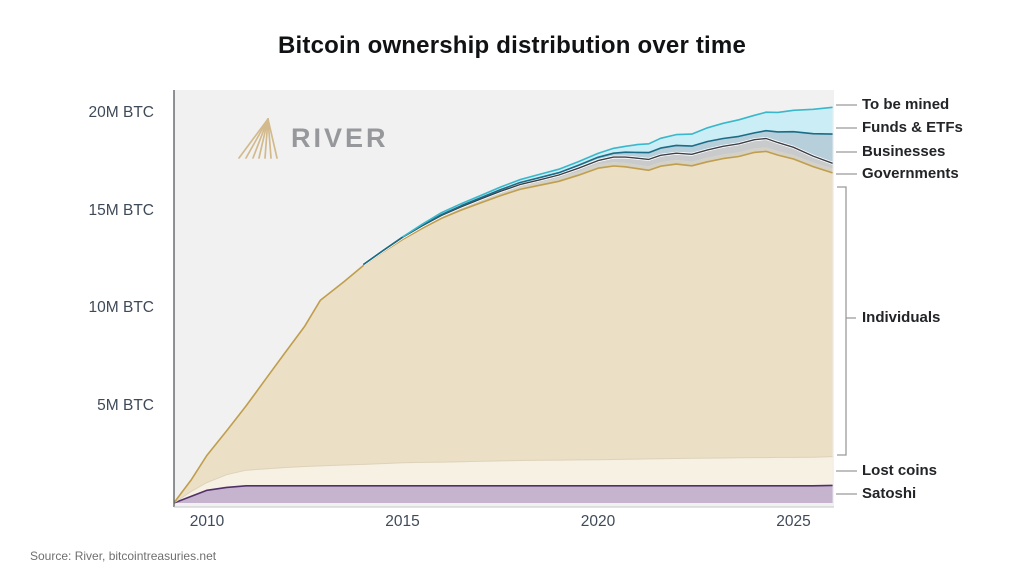  I want to click on x-axis-tick-label: 2010, so click(207, 521).